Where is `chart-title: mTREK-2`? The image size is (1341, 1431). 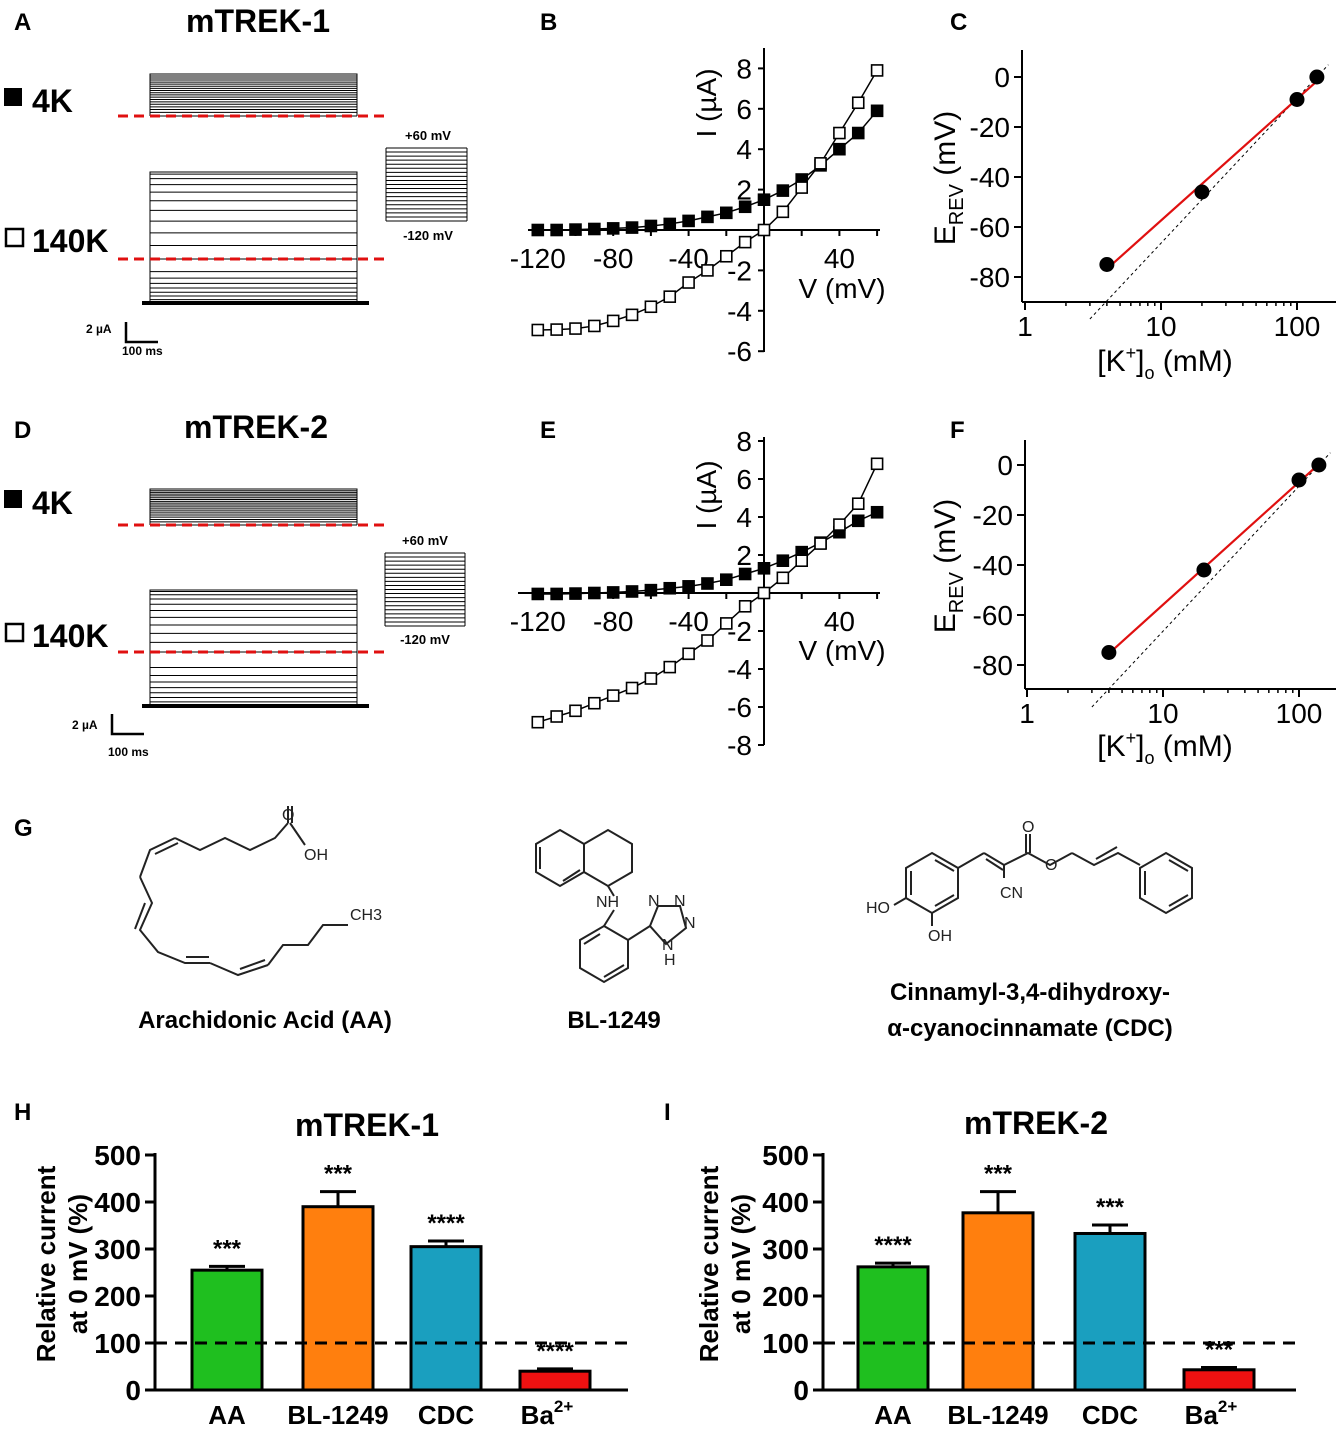
chart-title: mTREK-2 is located at coordinates (1036, 1123).